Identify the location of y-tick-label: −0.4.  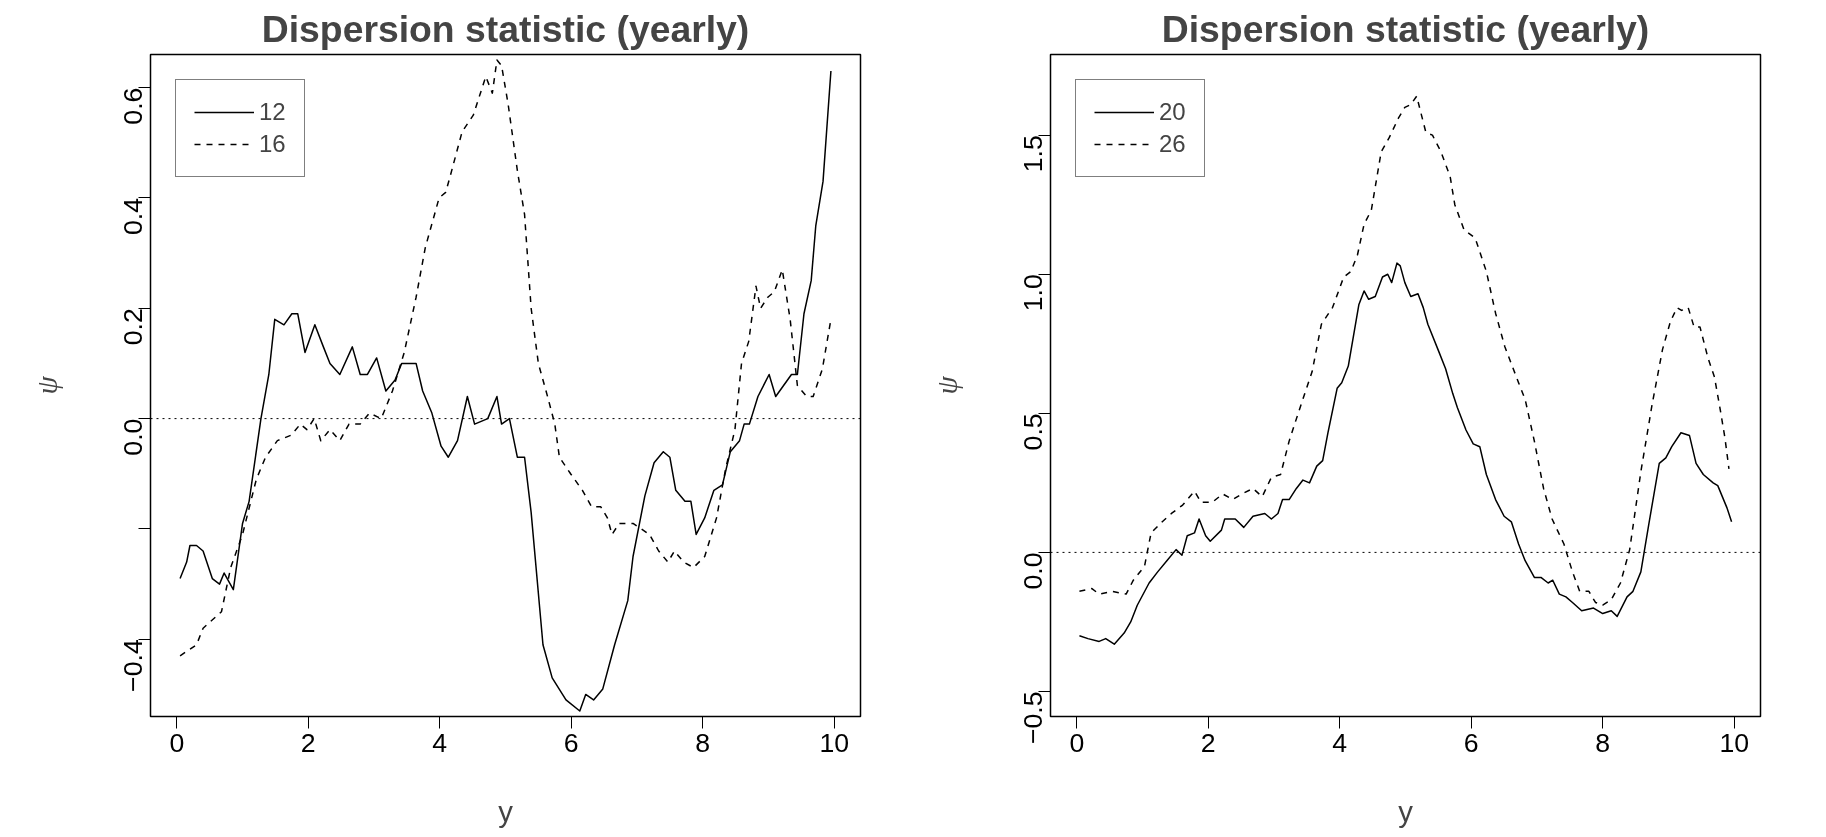
(133, 665).